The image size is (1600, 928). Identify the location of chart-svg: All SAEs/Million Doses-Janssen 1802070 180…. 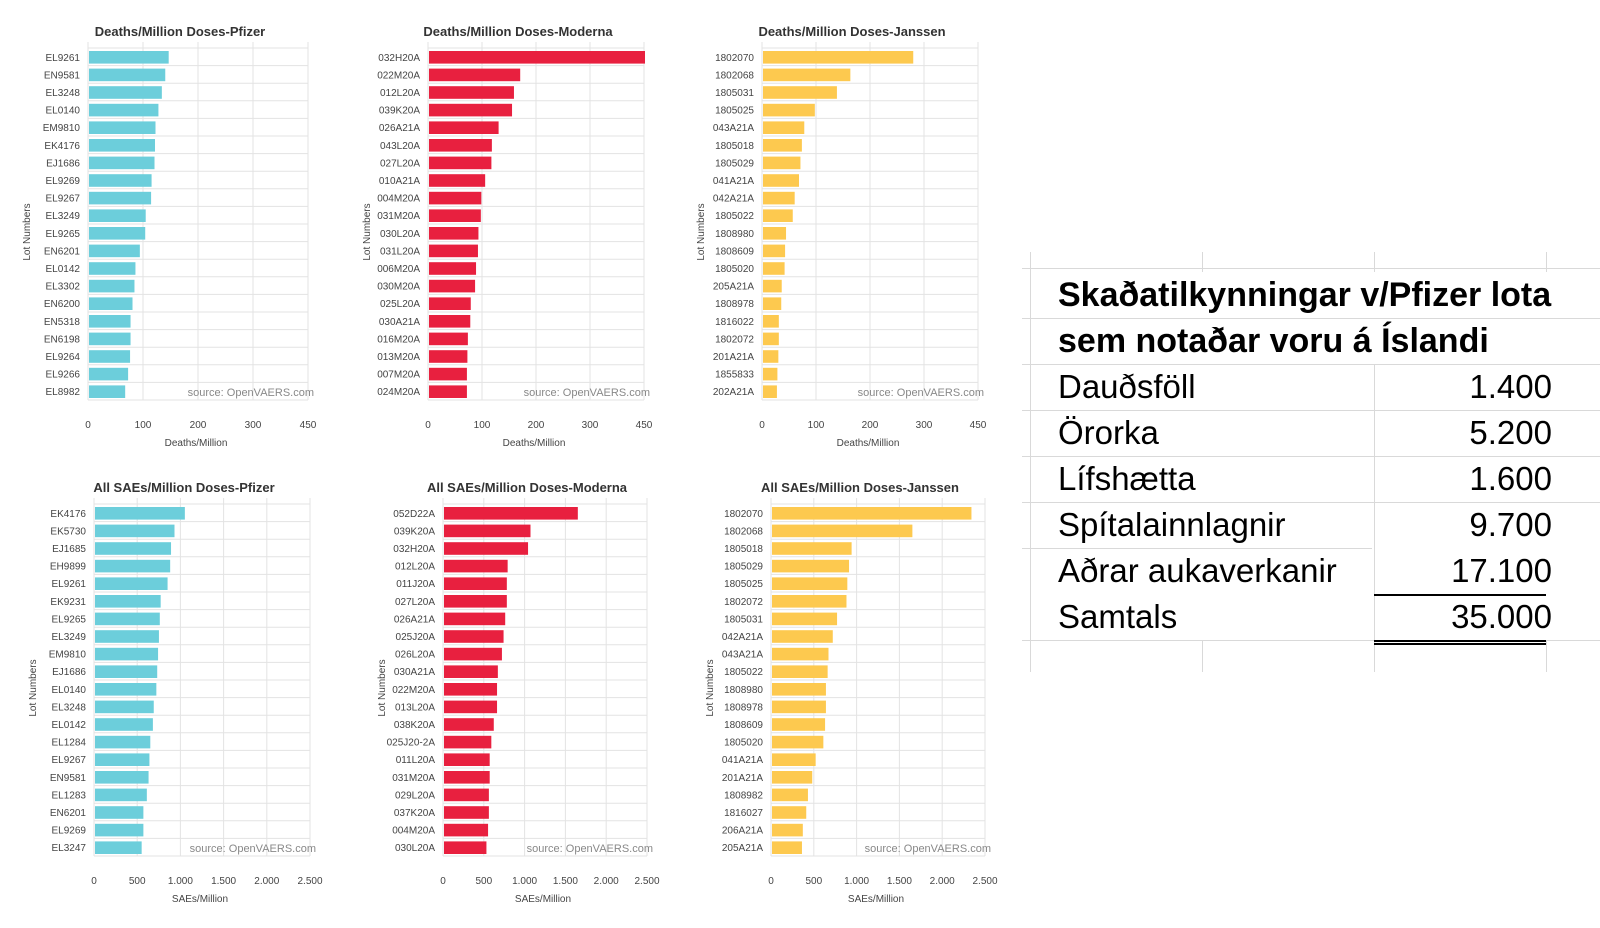
(851, 692).